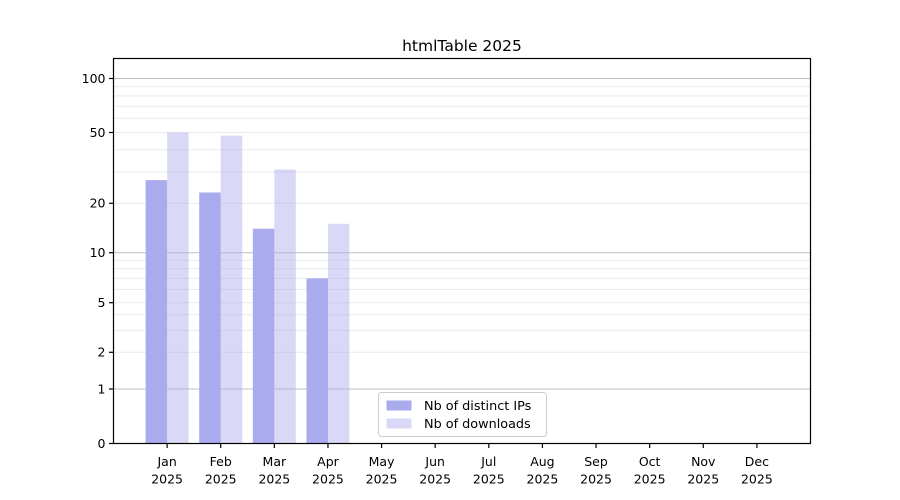 The height and width of the screenshot is (500, 900). Describe the element at coordinates (94, 78) in the screenshot. I see `y-axis-tick-label: 100` at that location.